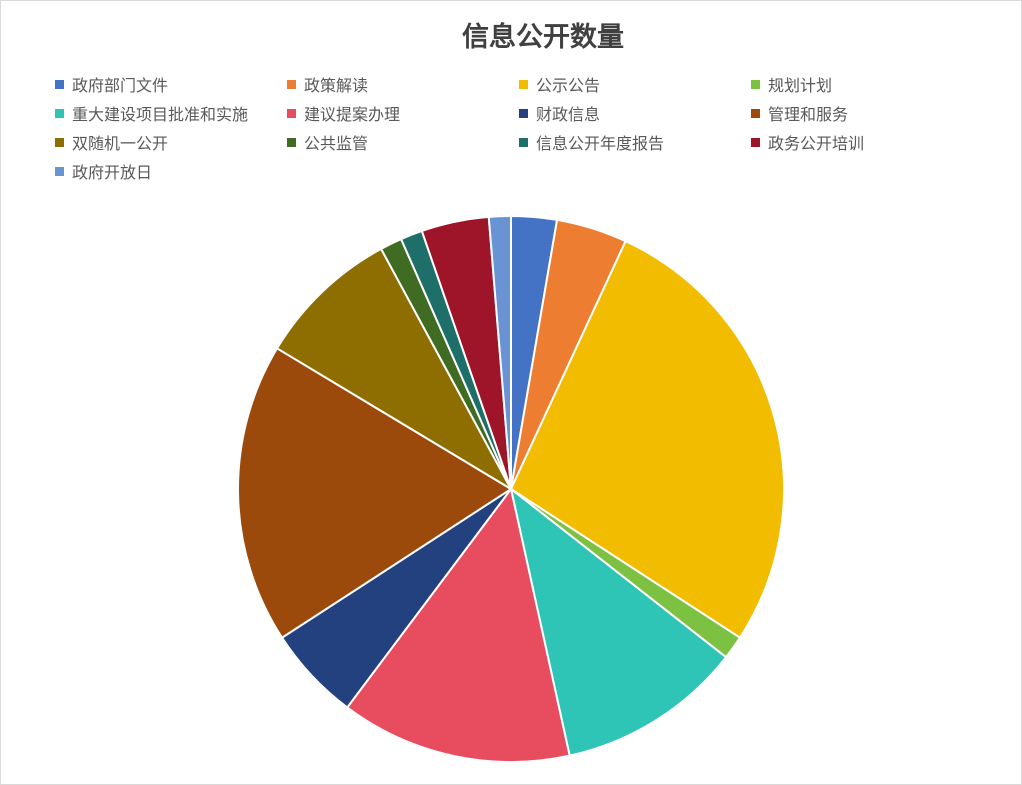 This screenshot has width=1022, height=785. What do you see at coordinates (120, 85) in the screenshot?
I see `legend-label: 政府部门文件` at bounding box center [120, 85].